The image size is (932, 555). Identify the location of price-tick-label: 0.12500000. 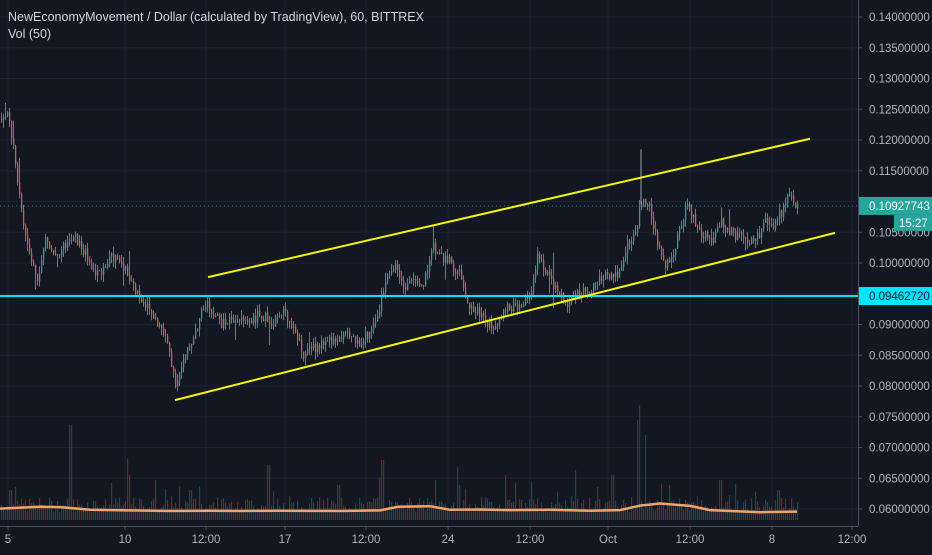
(899, 110).